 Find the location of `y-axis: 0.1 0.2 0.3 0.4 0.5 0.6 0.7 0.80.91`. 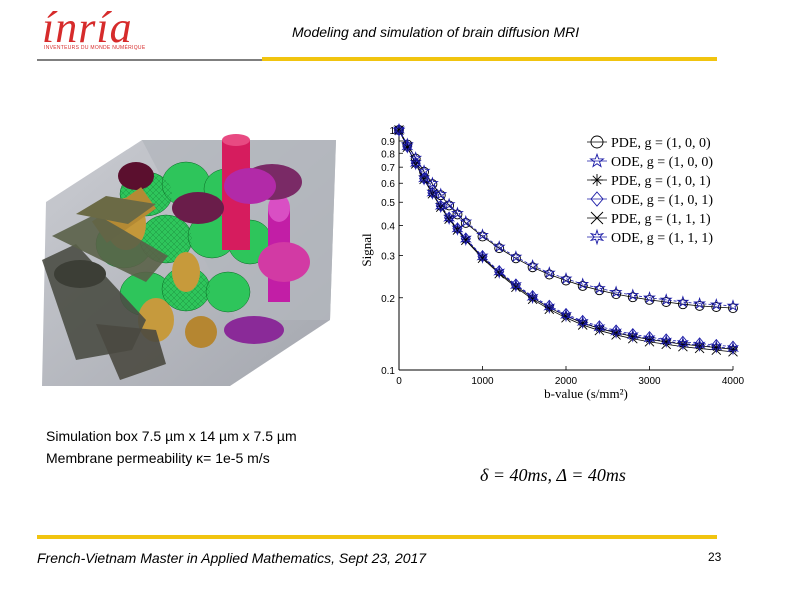

y-axis: 0.1 0.2 0.3 0.4 0.5 0.6 0.7 0.80.91 is located at coordinates (392, 251).